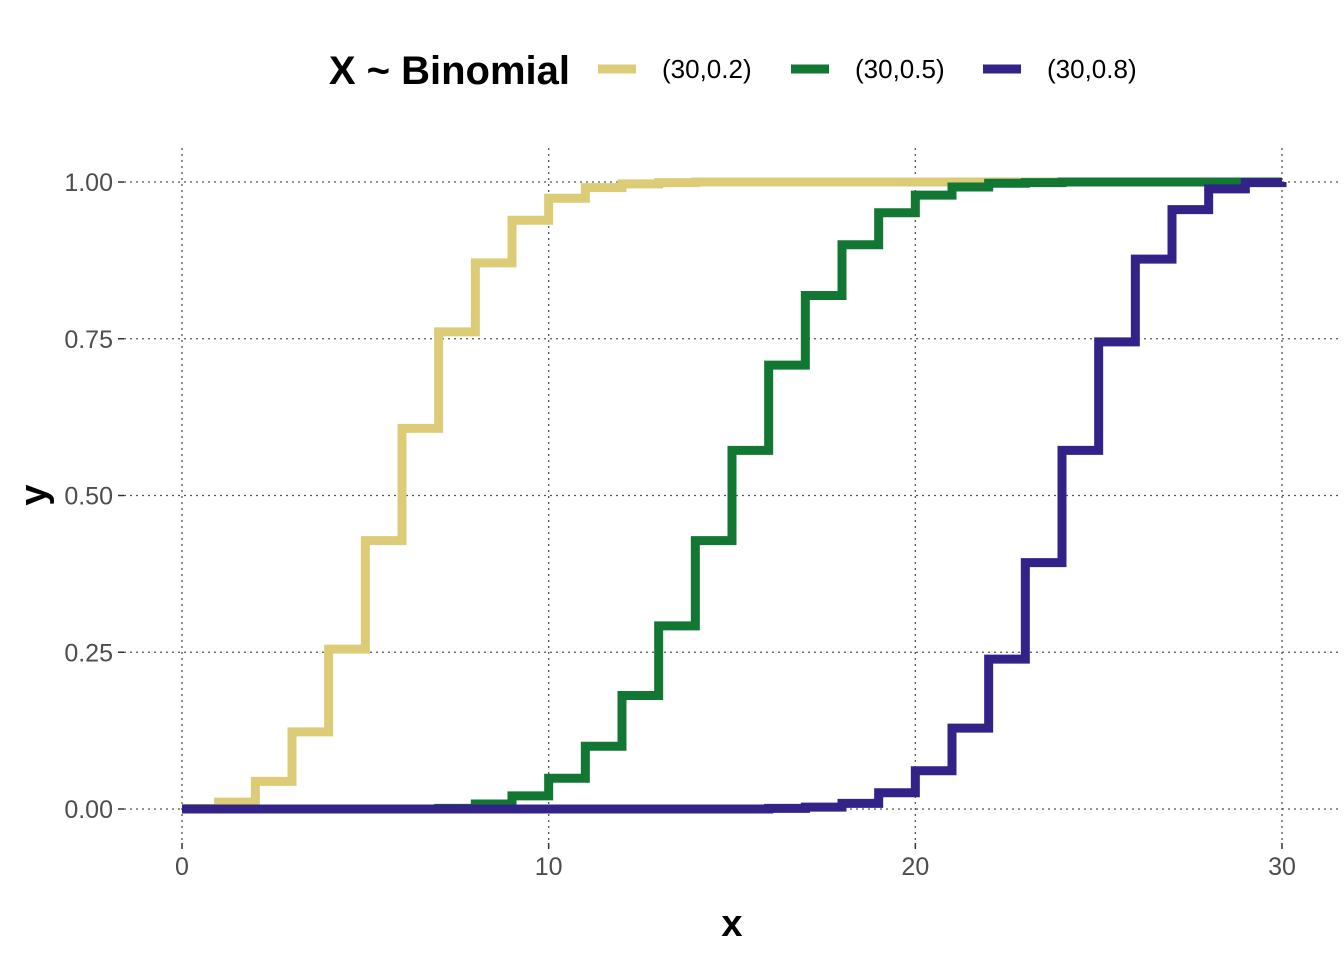 The width and height of the screenshot is (1344, 960). Describe the element at coordinates (731, 924) in the screenshot. I see `x-axis-title: x` at that location.